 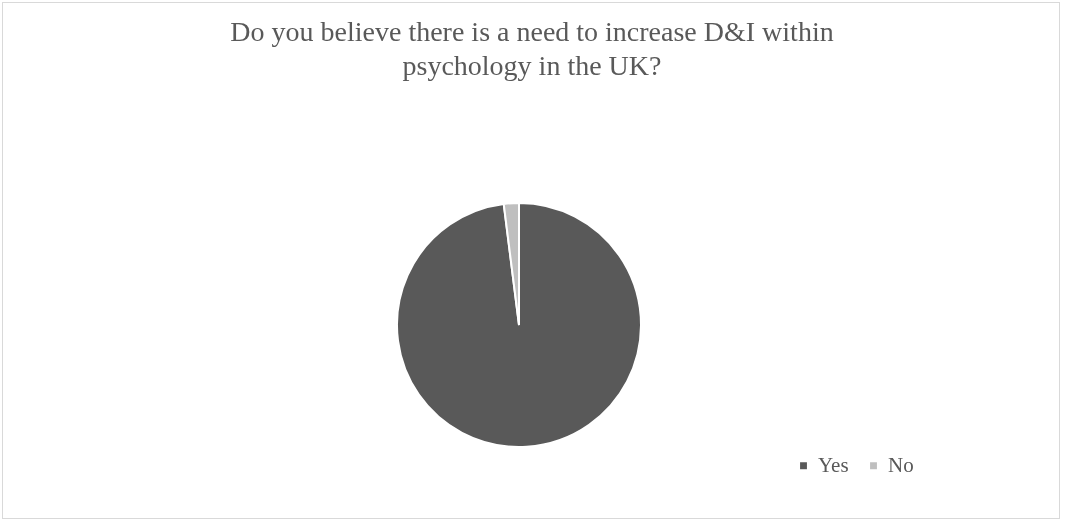 I want to click on chart-title: Do you believe there is a need to increase D&I within psychology in the UK?, so click(x=532, y=48).